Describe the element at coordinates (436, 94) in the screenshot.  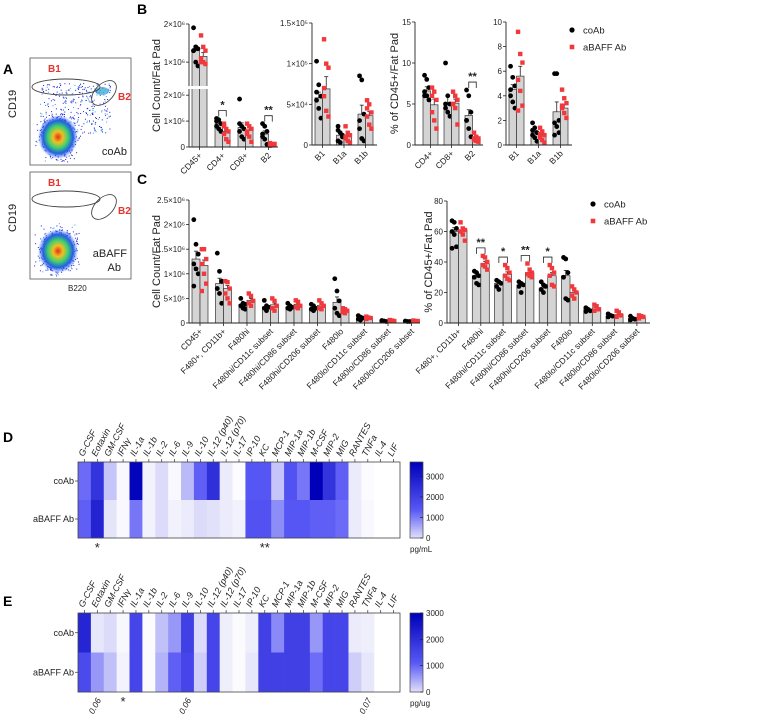
I see `bar-chart-B-percent: CD4+CD8+ B2 ** 0 5 10 15% of CD45+/Fat Pad` at that location.